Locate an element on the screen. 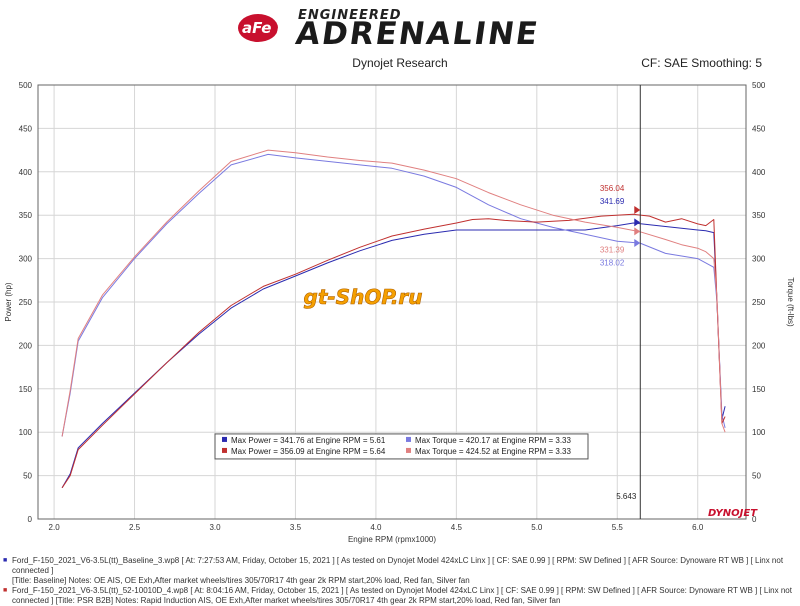 This screenshot has width=800, height=606. cursor-layer: 5.643 356.04 341.69 331.39 318.02 is located at coordinates (620, 302).